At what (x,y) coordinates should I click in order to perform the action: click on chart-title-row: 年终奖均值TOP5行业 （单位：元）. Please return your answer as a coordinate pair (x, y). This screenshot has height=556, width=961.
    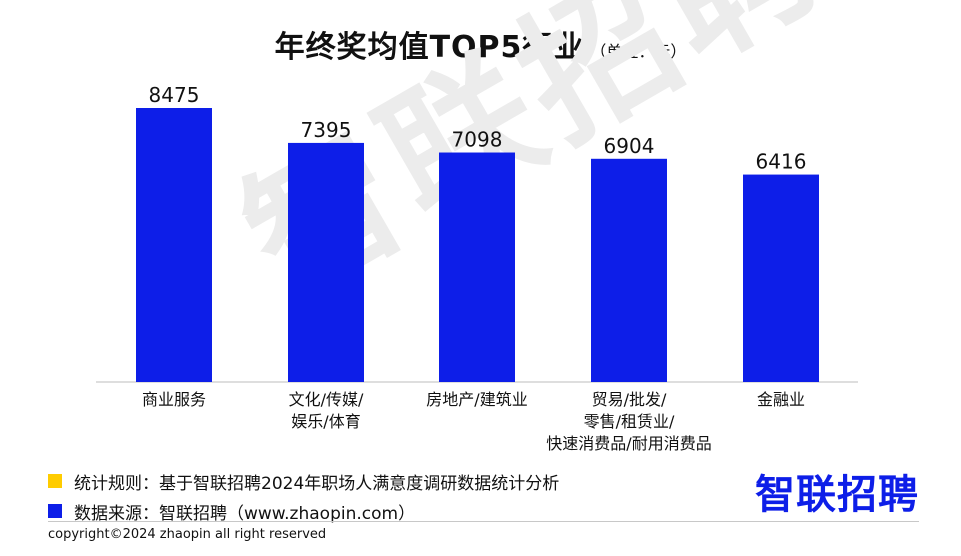
    Looking at the image, I should click on (480, 44).